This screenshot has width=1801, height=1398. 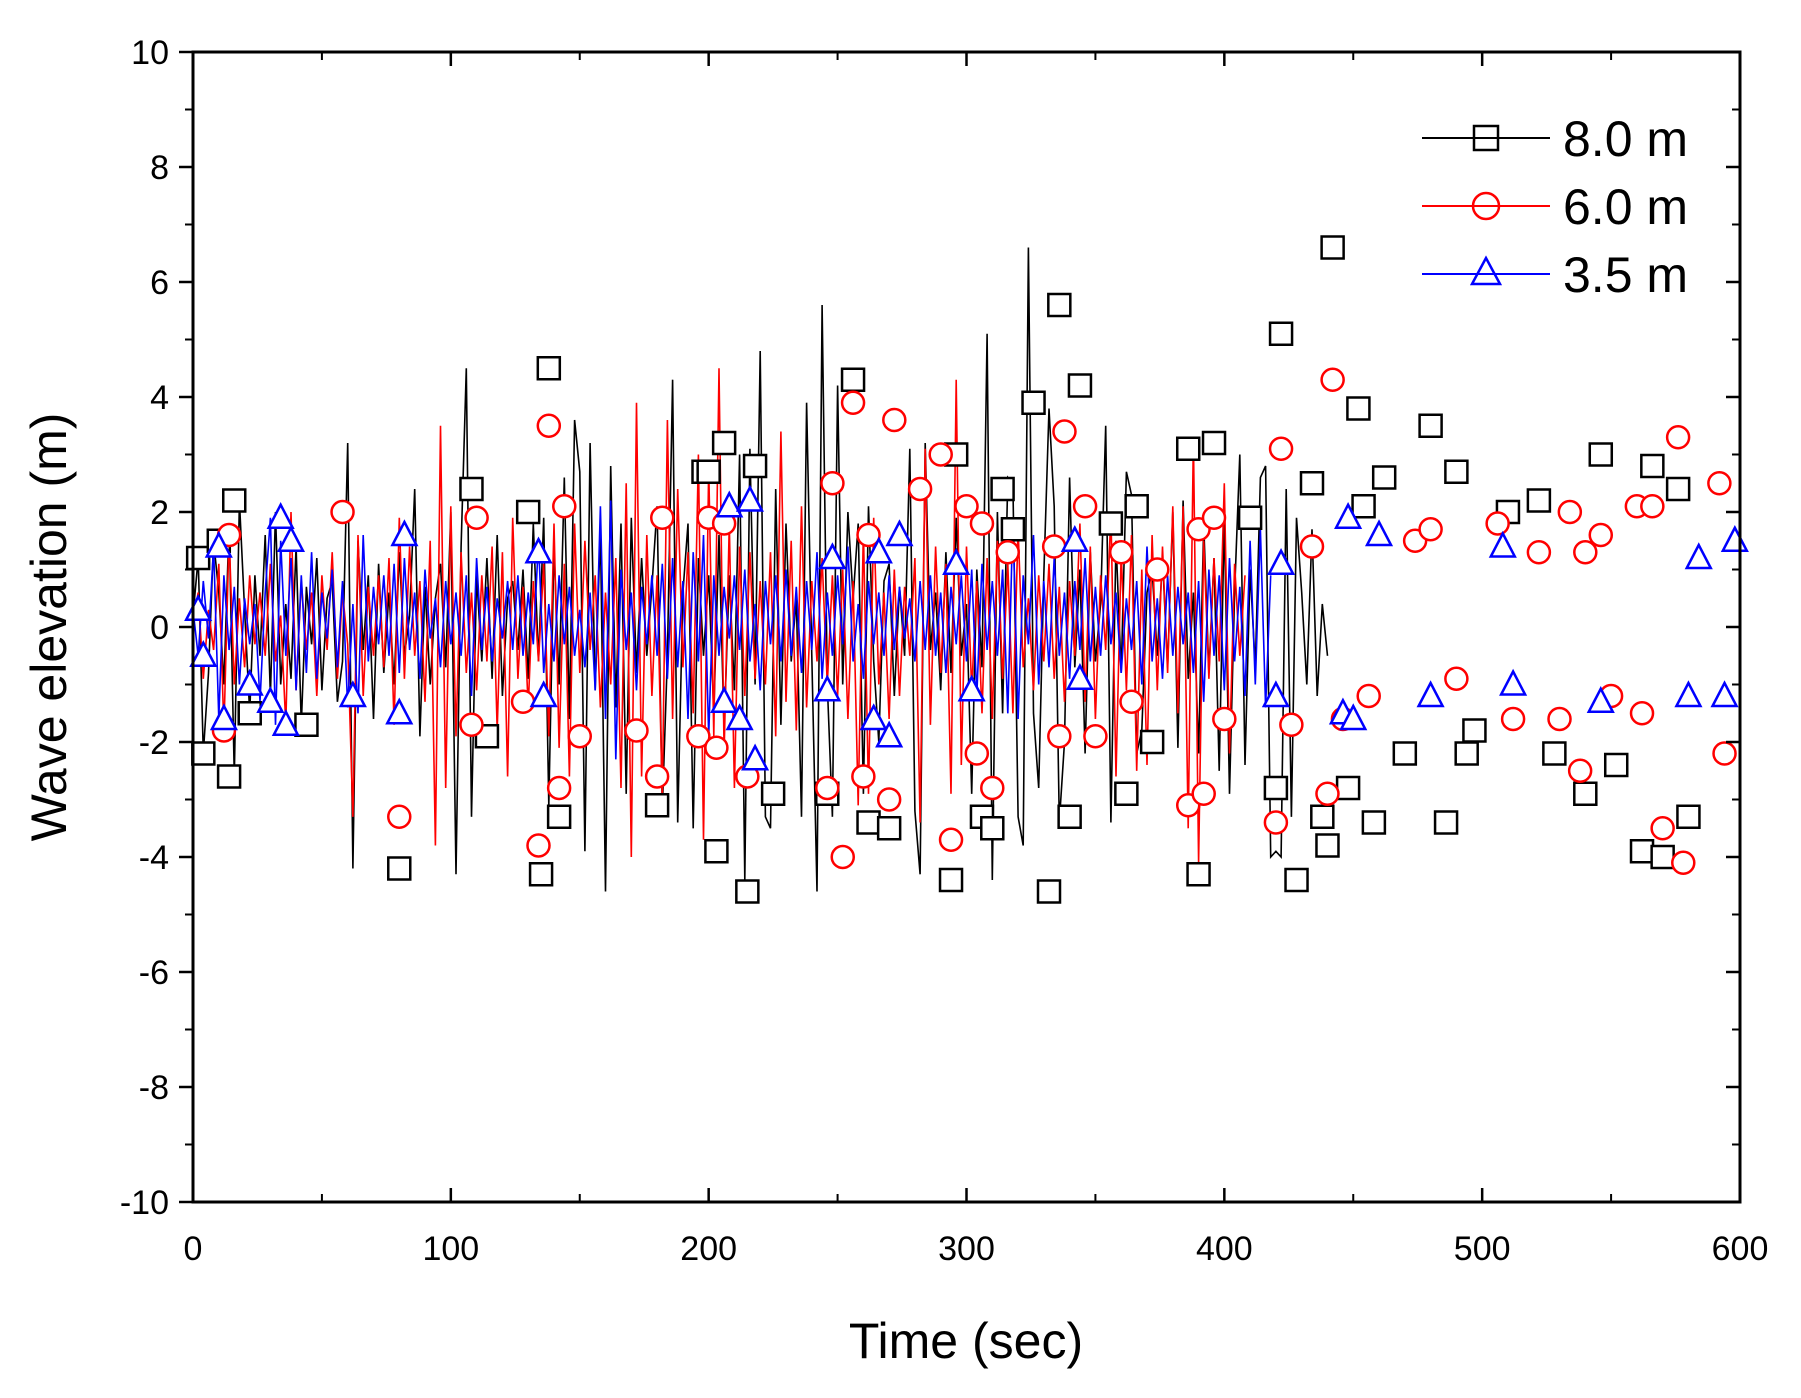 What do you see at coordinates (159, 513) in the screenshot?
I see `y-tick-label: 2` at bounding box center [159, 513].